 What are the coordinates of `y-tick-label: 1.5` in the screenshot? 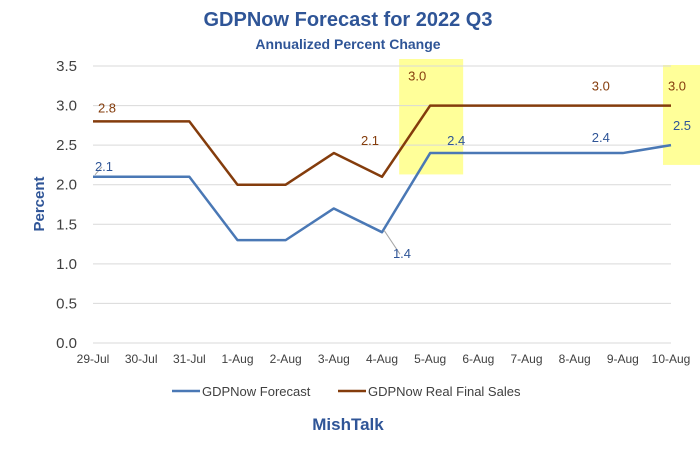 It's located at (66, 224).